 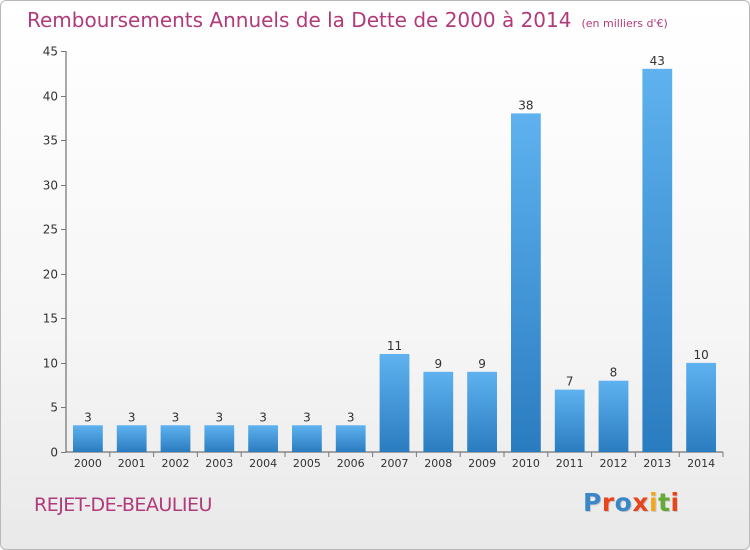 I want to click on y-tick-label: 30, so click(x=50, y=186).